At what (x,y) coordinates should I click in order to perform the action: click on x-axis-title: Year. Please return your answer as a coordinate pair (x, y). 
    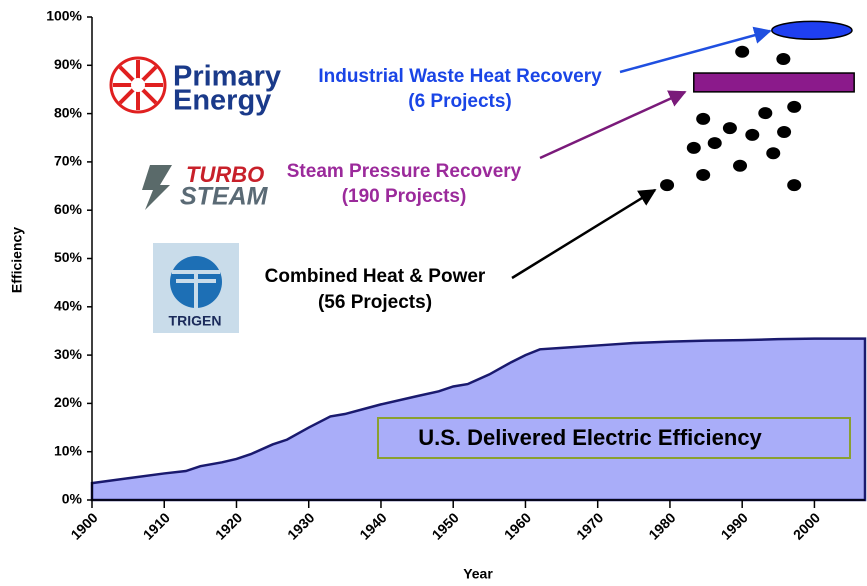
    Looking at the image, I should click on (478, 574).